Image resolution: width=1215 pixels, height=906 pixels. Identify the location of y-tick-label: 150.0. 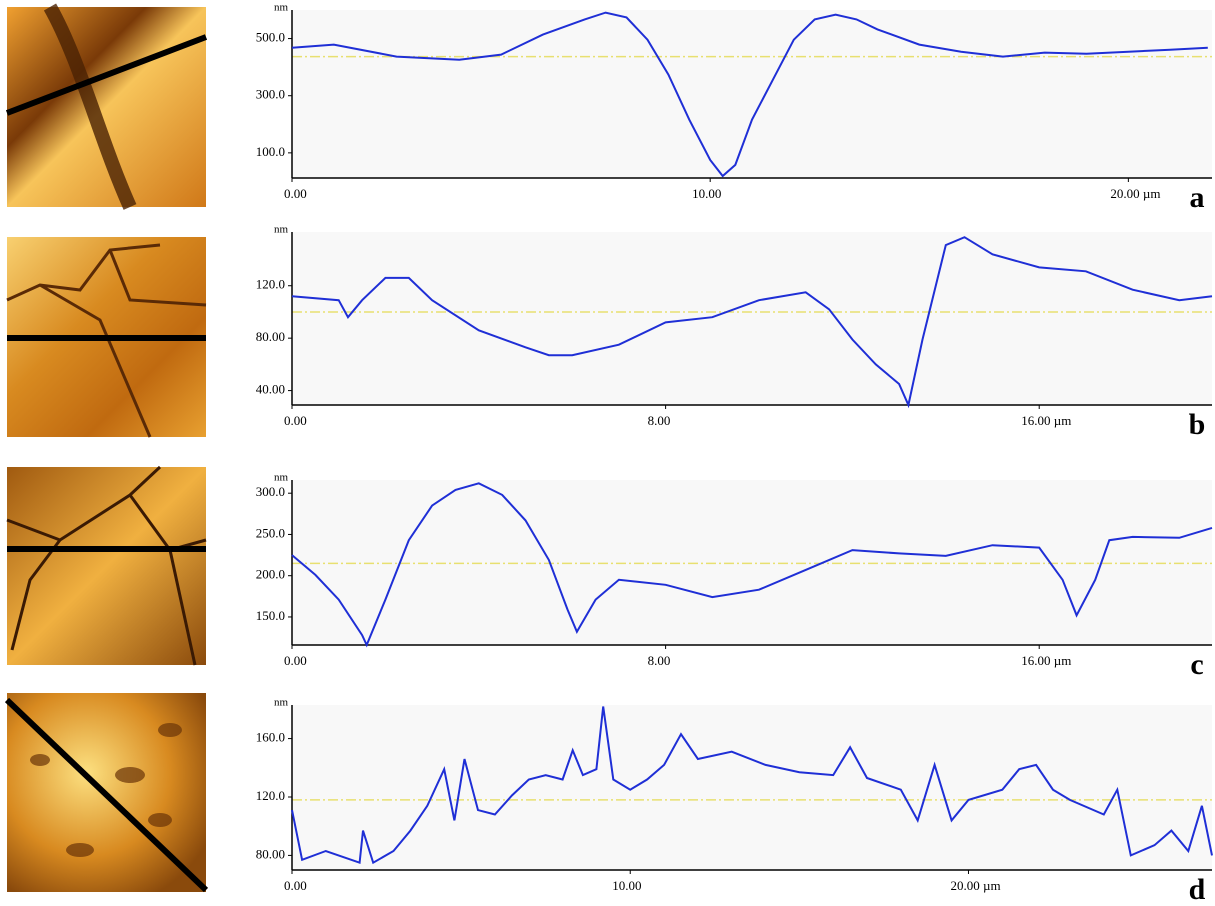
(270, 615).